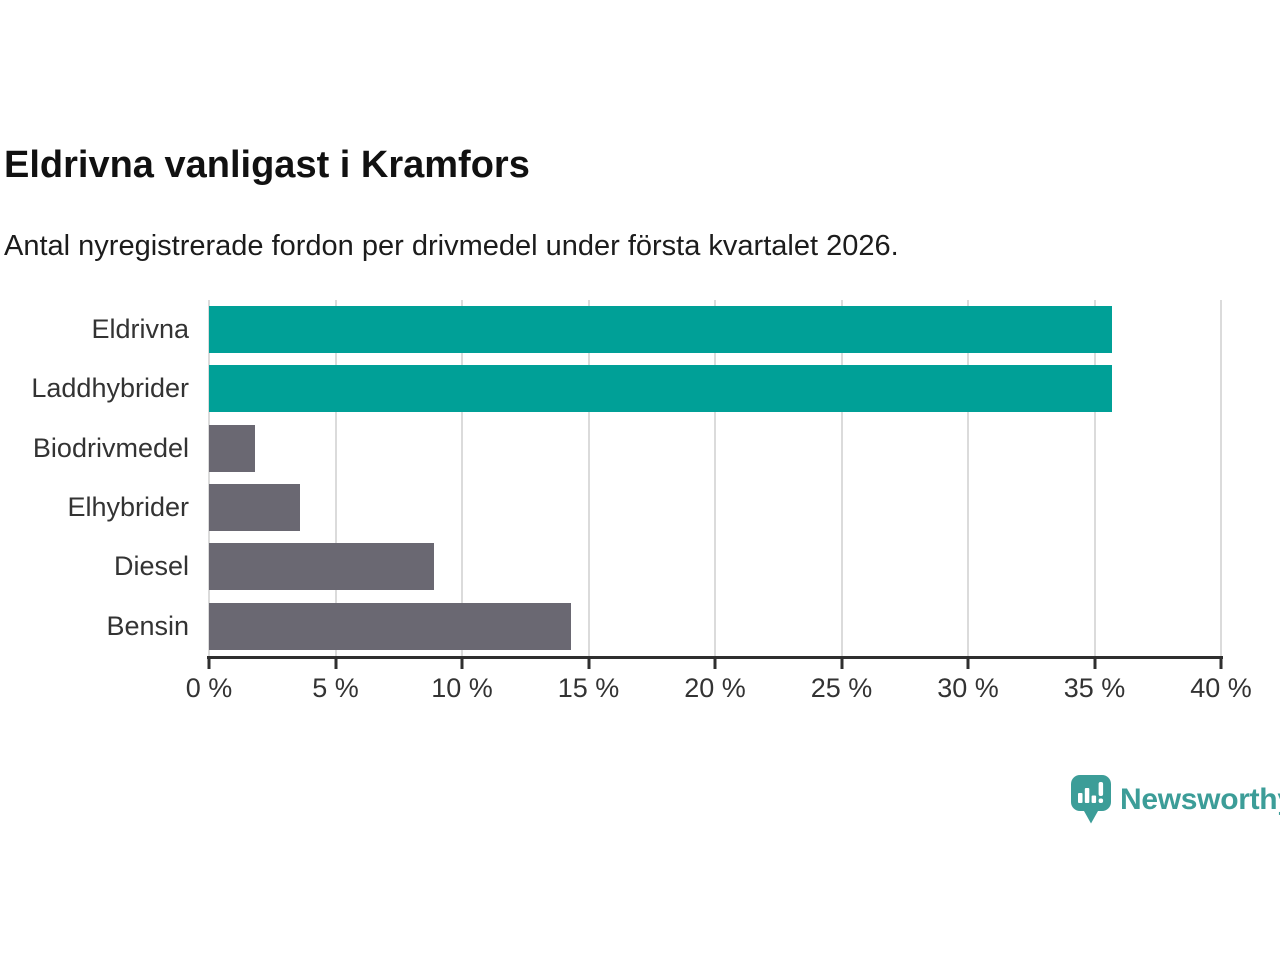 The height and width of the screenshot is (960, 1280). I want to click on x-axis: 0 % 5 % 10 % 15 % 20 % 25 % 30 % 35 % 40 %, so click(719, 684).